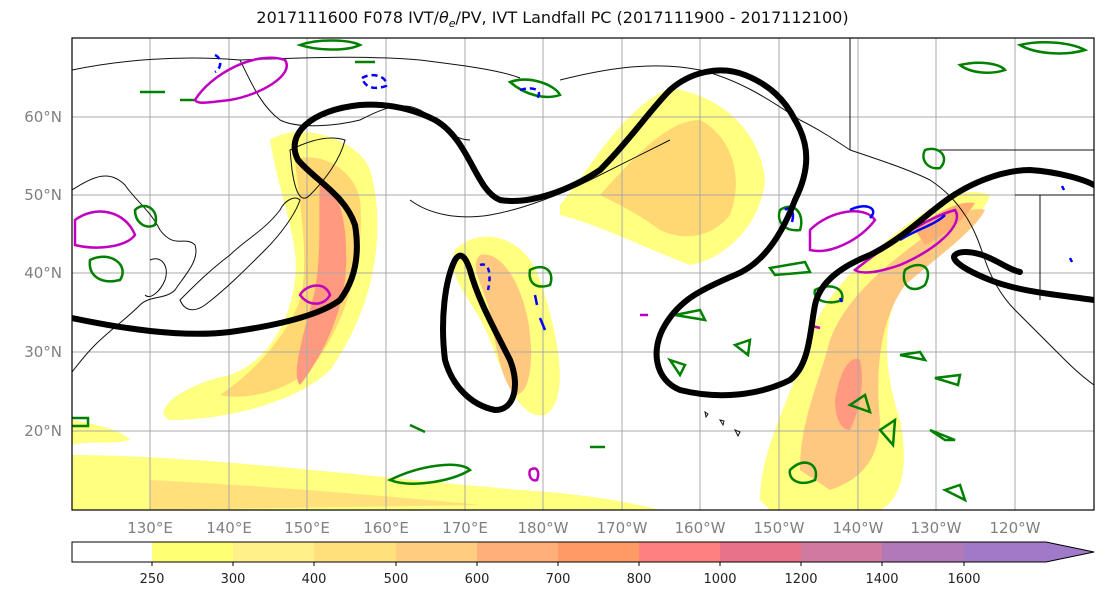  I want to click on pc-contour-loop, so click(479, 332).